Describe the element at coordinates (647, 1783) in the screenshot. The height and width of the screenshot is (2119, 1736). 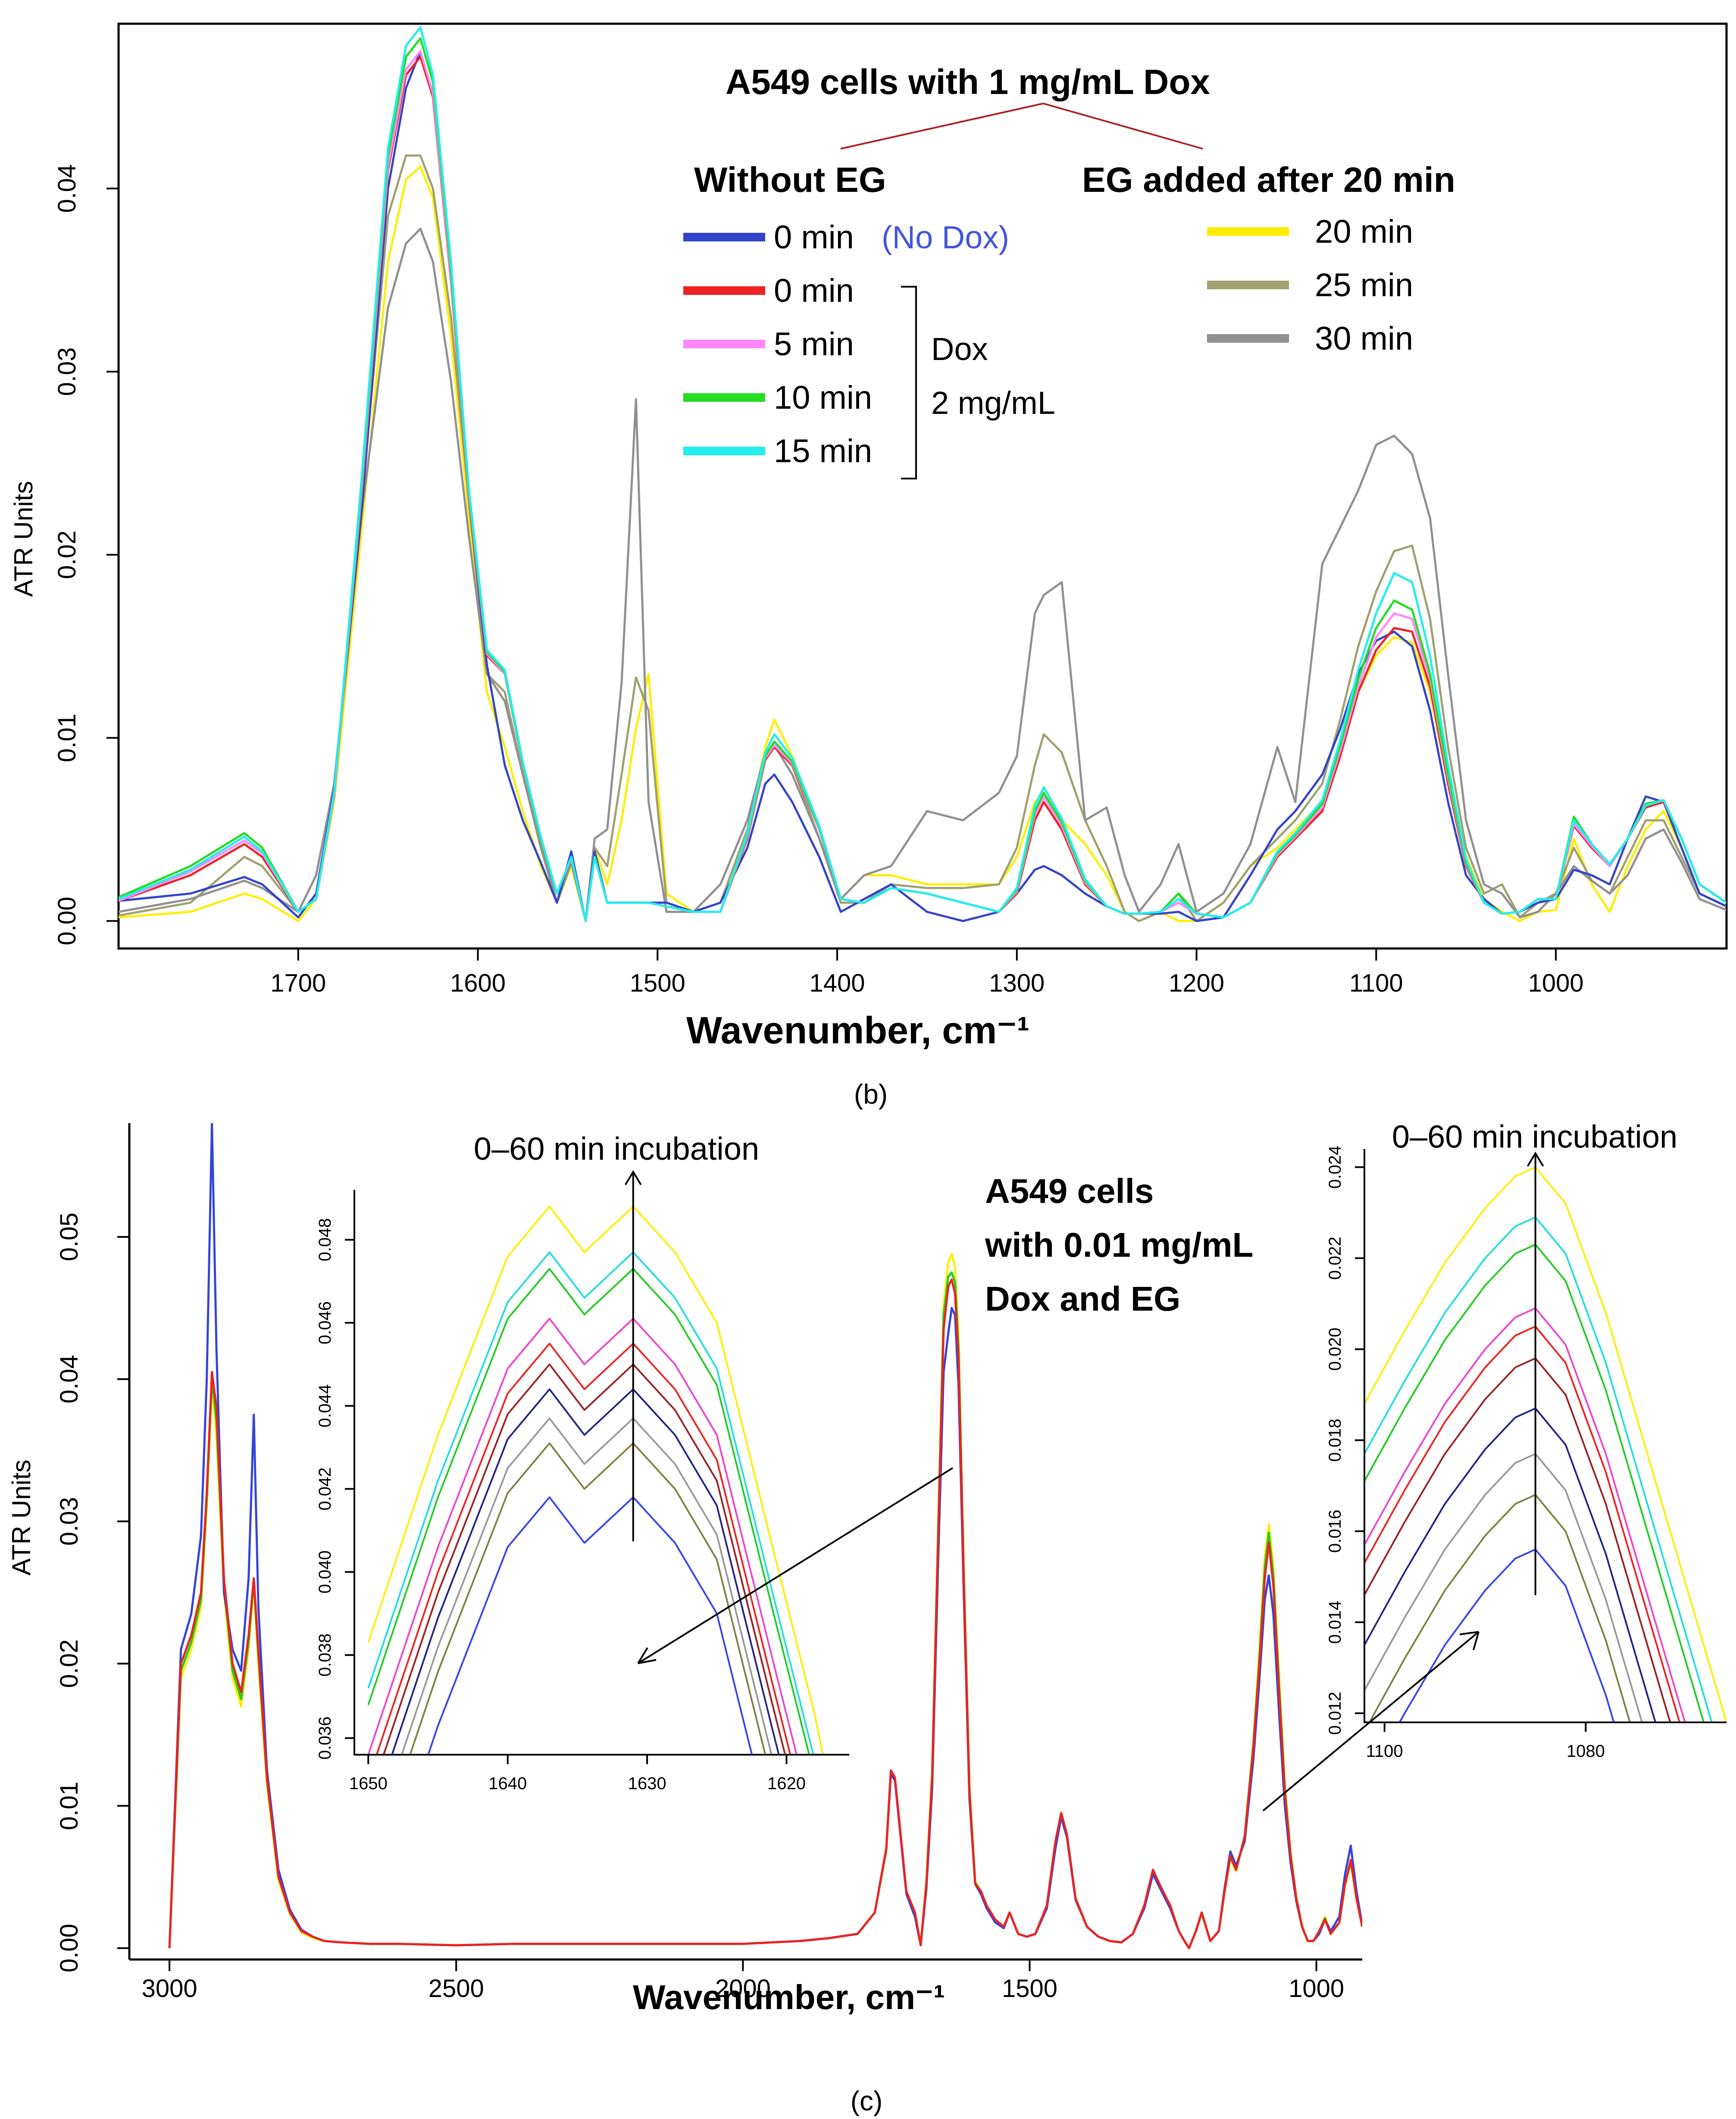
I see `inset-x-tick-label: 1630` at that location.